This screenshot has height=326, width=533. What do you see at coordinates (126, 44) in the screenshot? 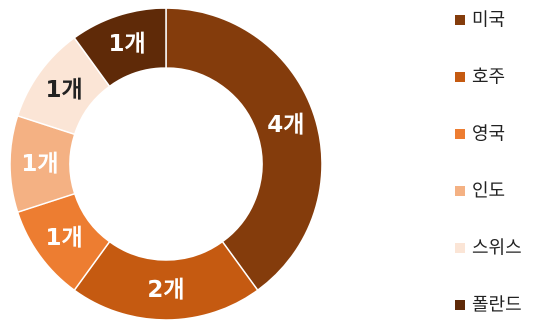
I see `data-label-폴란드: 1개` at bounding box center [126, 44].